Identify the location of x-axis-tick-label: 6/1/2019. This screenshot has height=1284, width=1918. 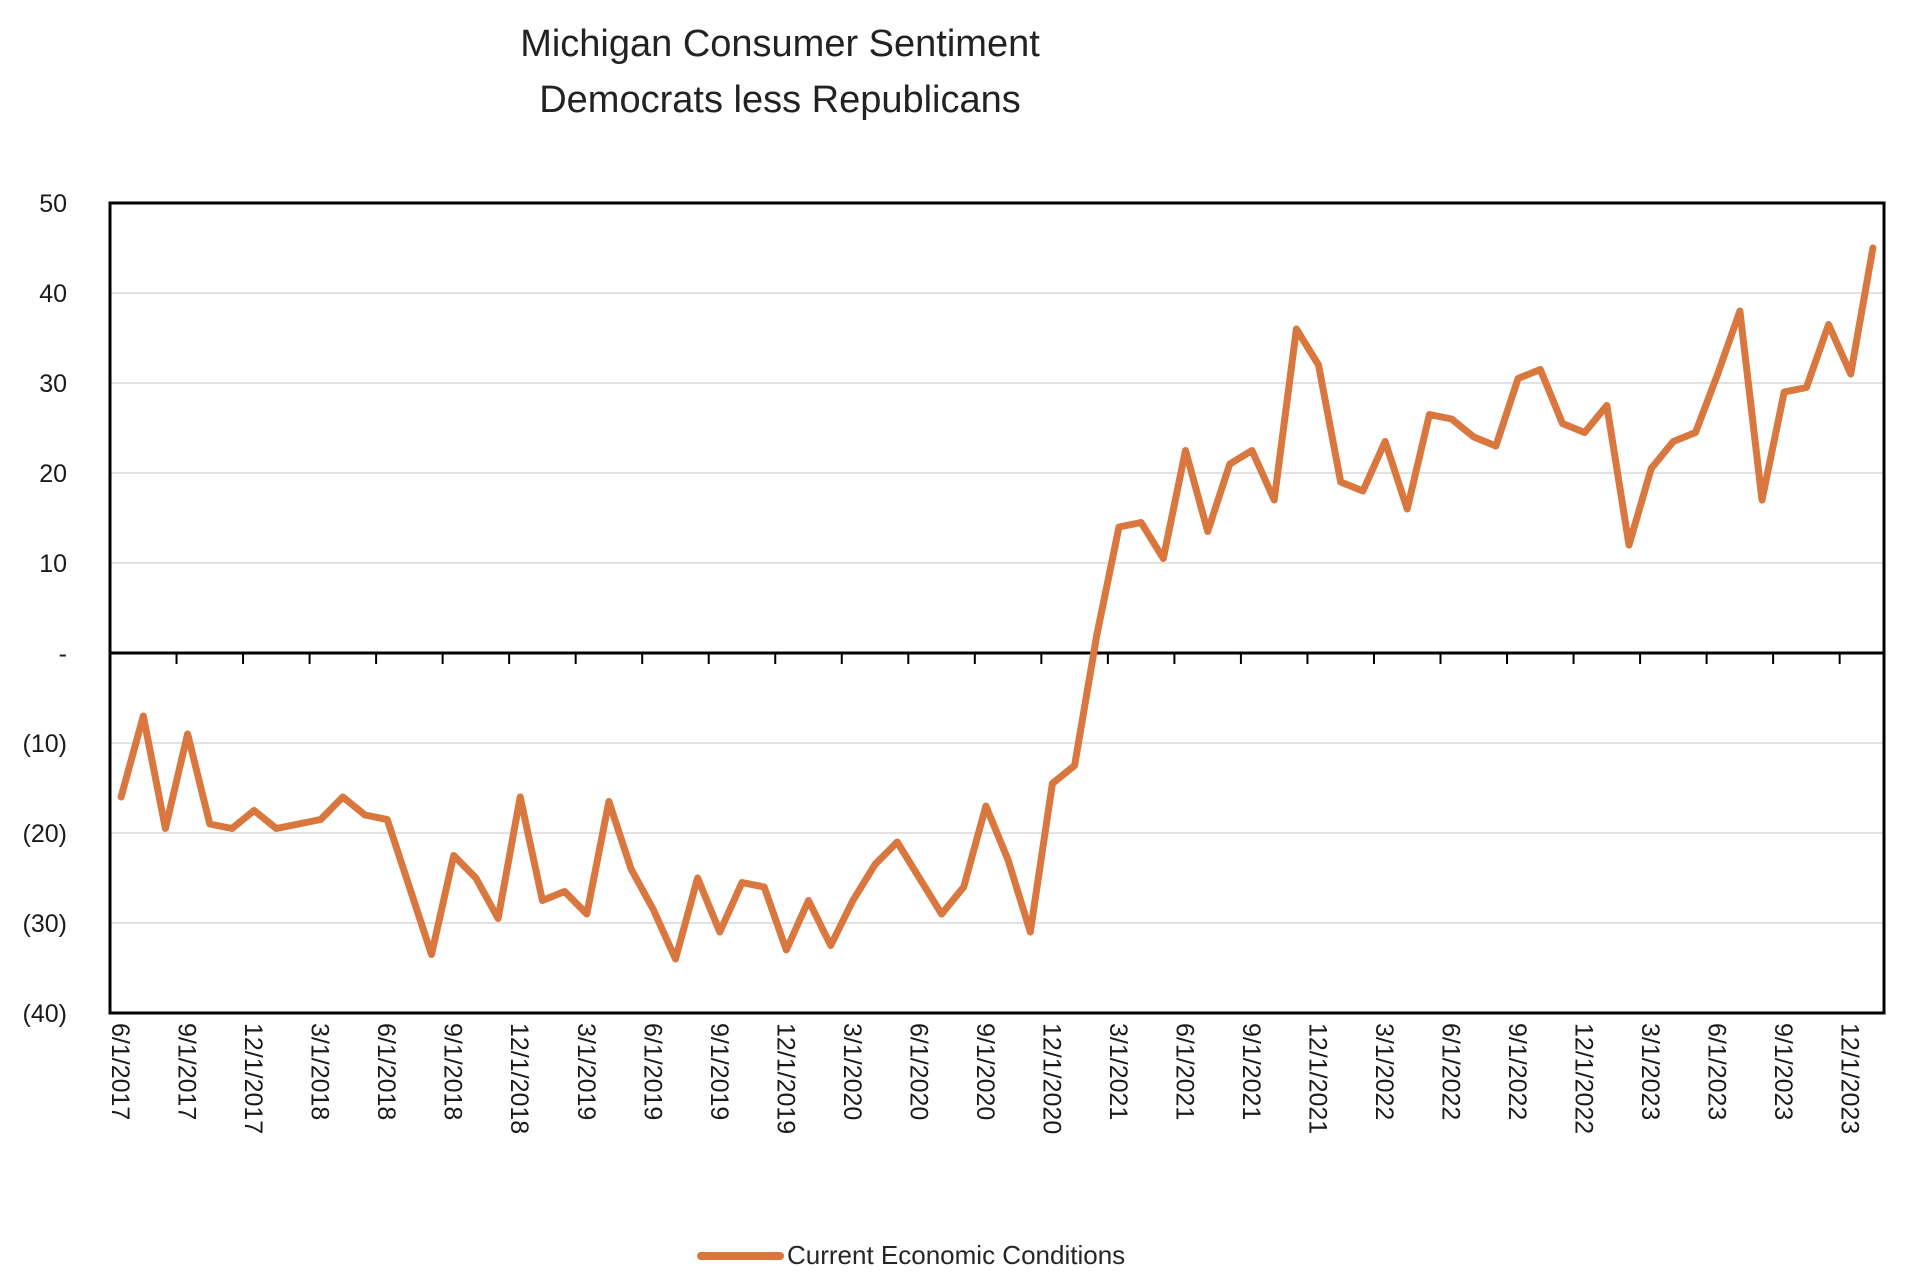
(652, 1071).